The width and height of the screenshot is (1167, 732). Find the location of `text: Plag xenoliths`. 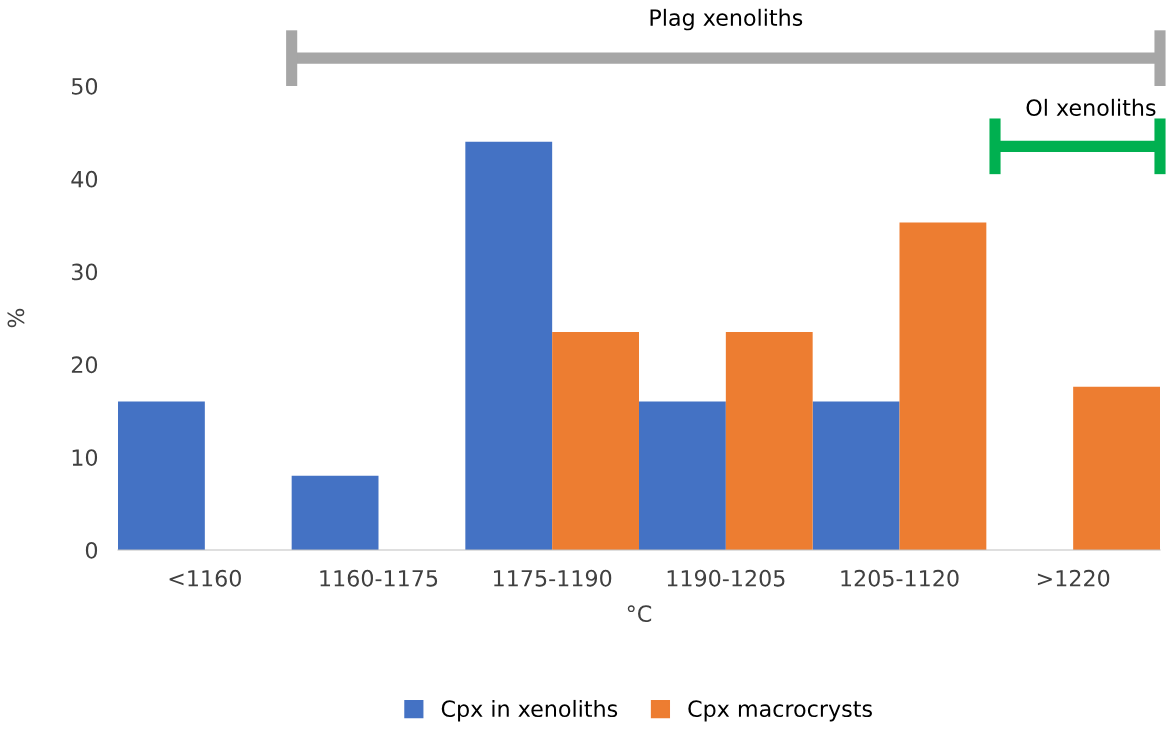

text: Plag xenoliths is located at coordinates (726, 19).